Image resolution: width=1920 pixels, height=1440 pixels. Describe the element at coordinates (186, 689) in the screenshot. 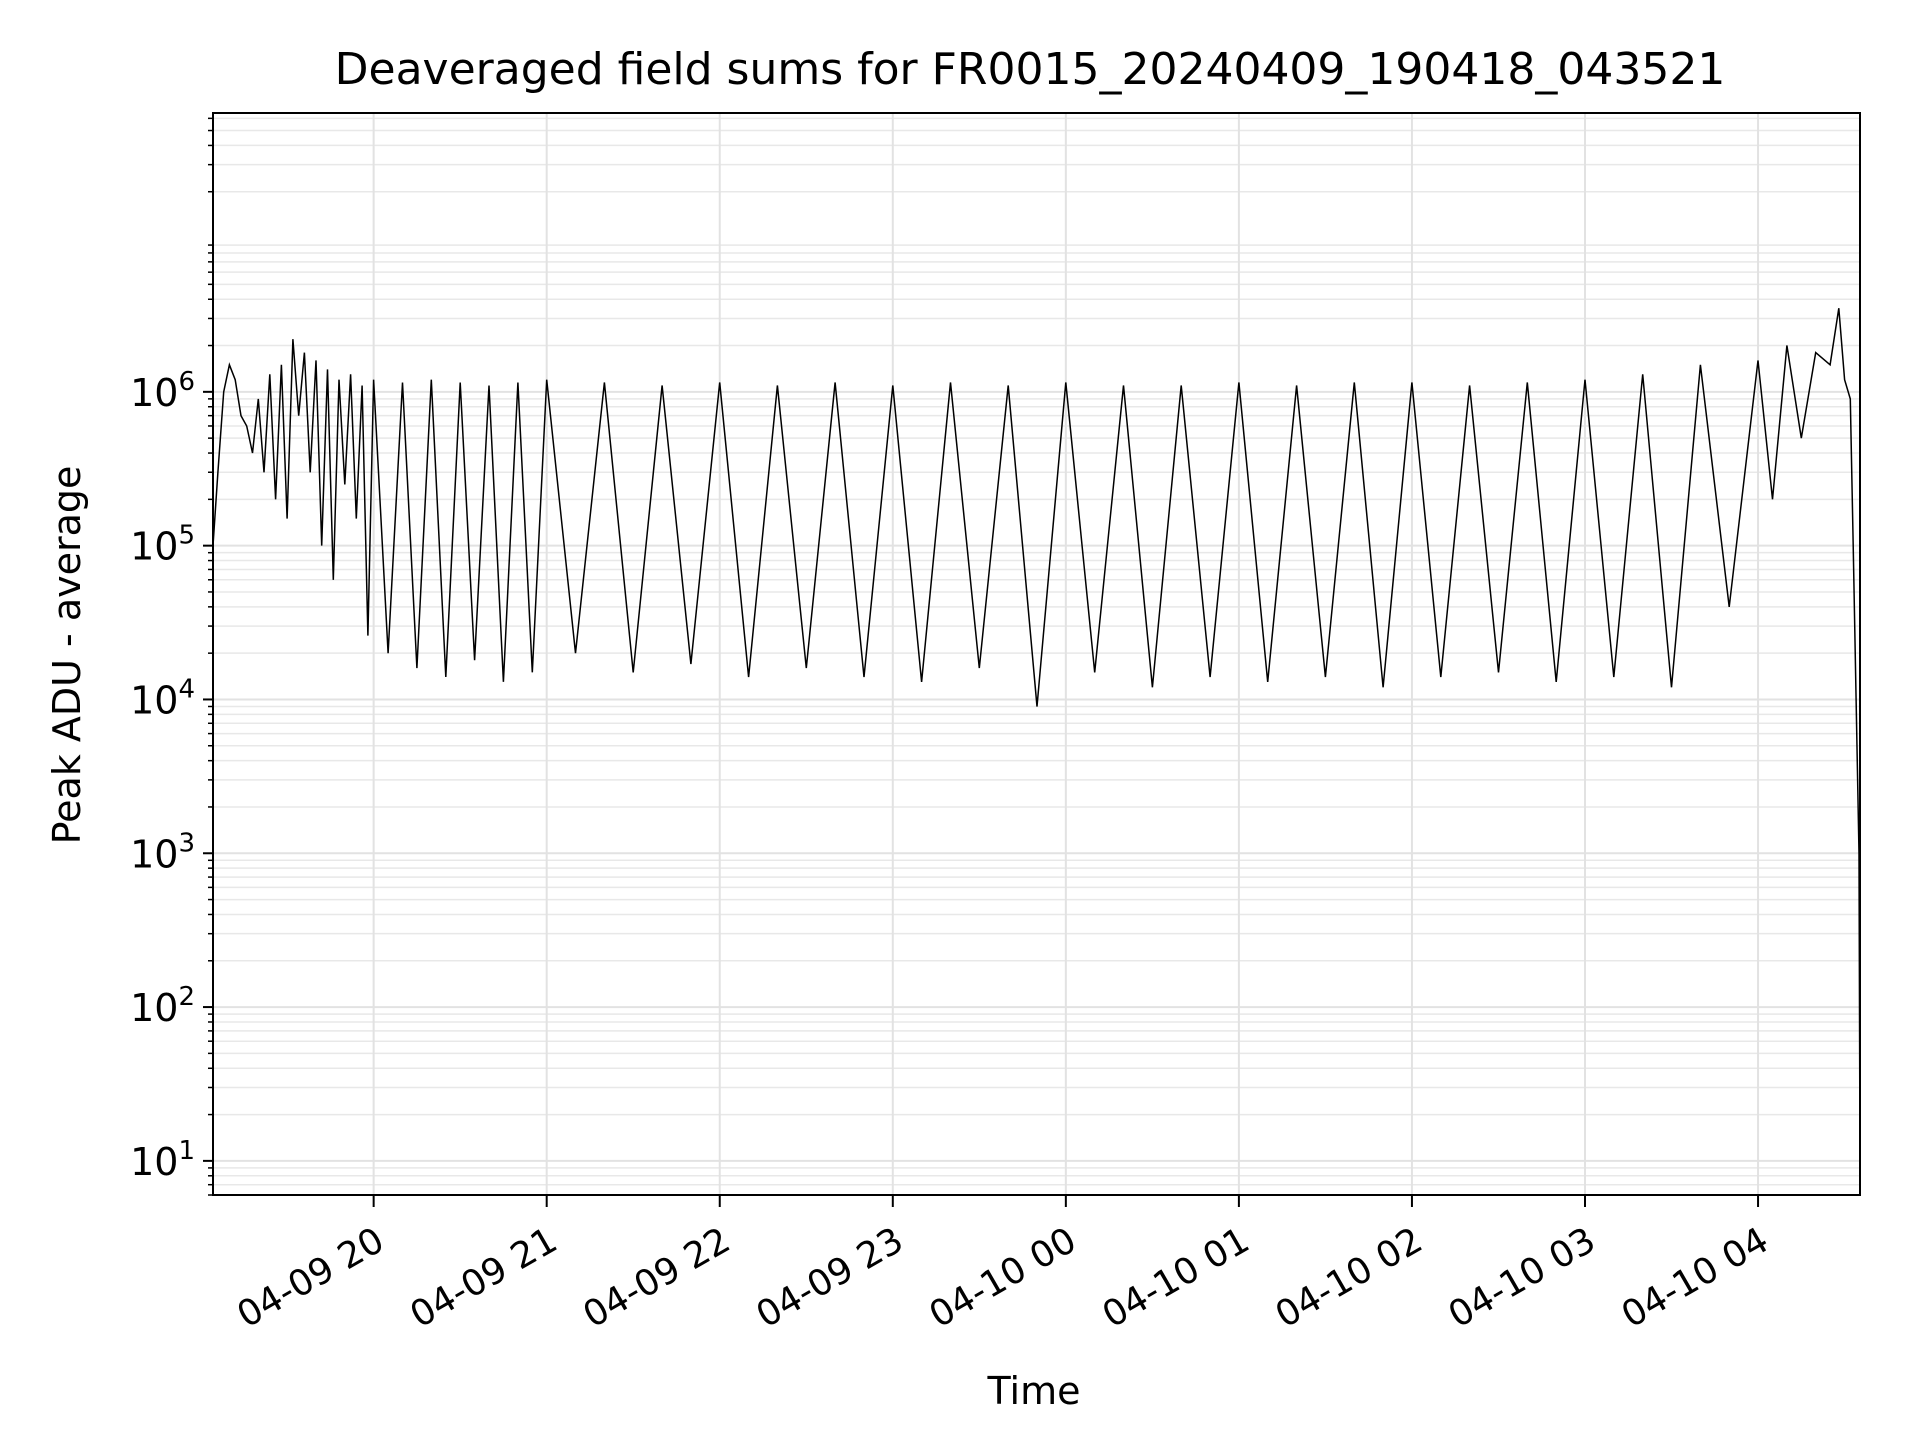

I see `y-tick-label-exponent: 4` at that location.